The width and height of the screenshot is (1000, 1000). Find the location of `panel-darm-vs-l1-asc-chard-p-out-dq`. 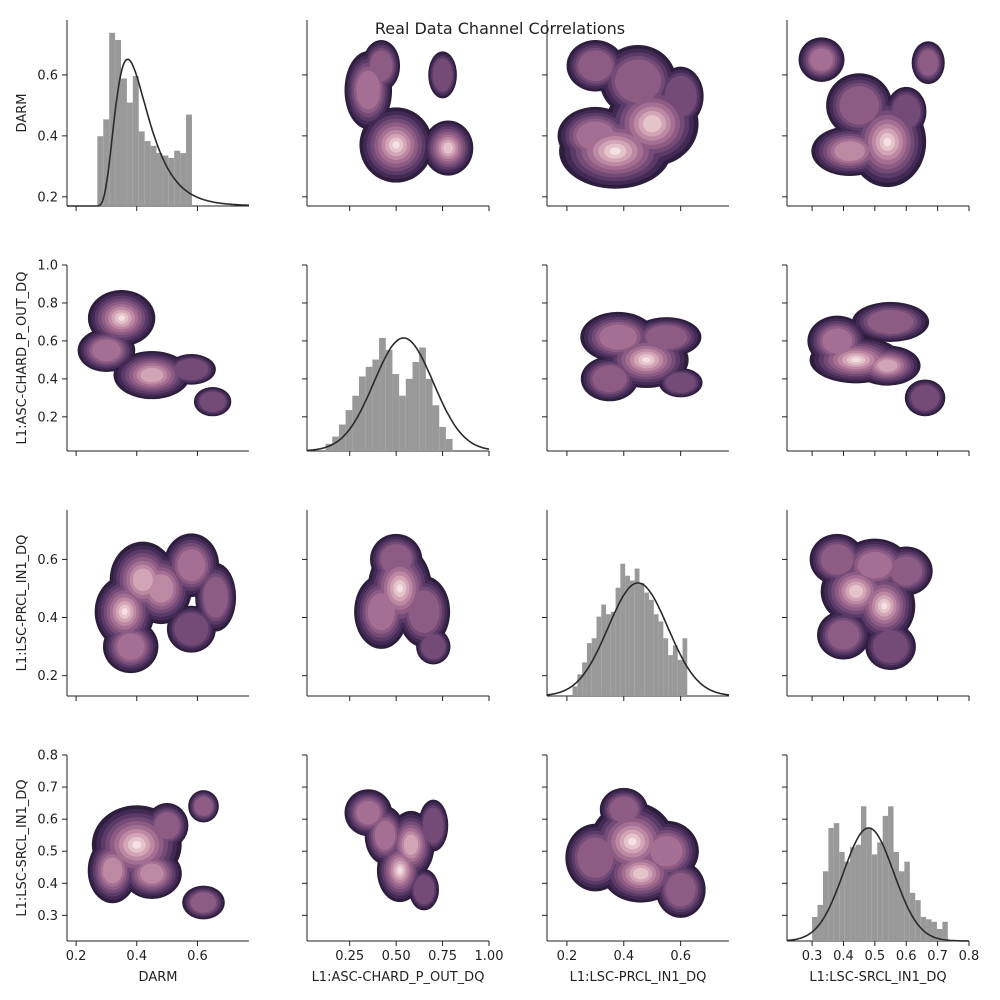

panel-darm-vs-l1-asc-chard-p-out-dq is located at coordinates (396, 115).